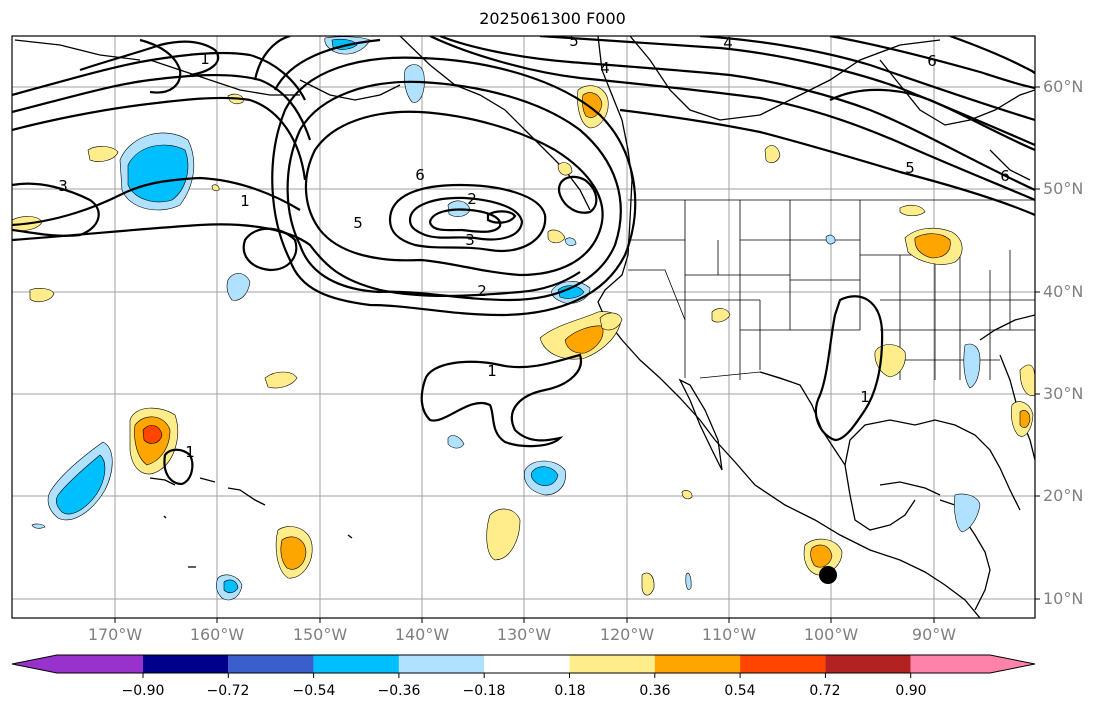  What do you see at coordinates (314, 691) in the screenshot?
I see `colorbar-tick-label: −0.54` at bounding box center [314, 691].